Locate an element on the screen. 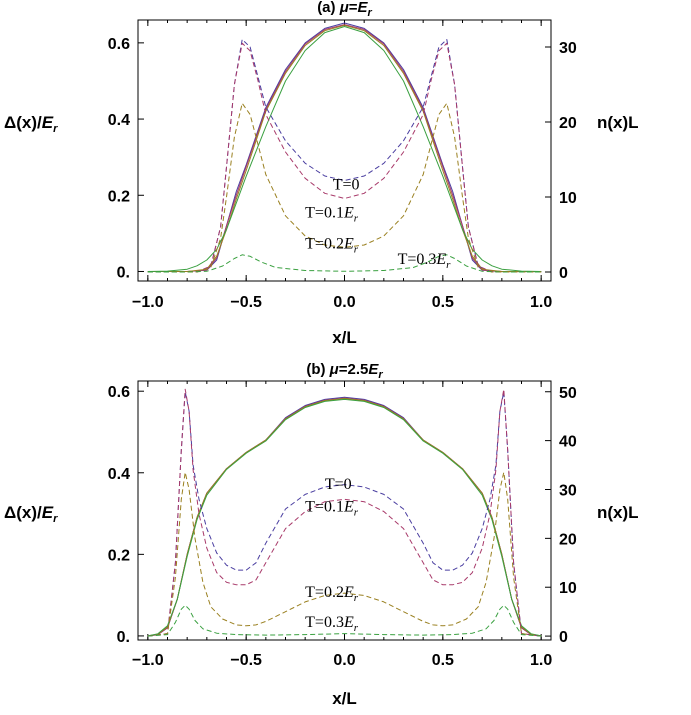 The height and width of the screenshot is (715, 691). panel-title: (a) μ=Er is located at coordinates (344, 9).